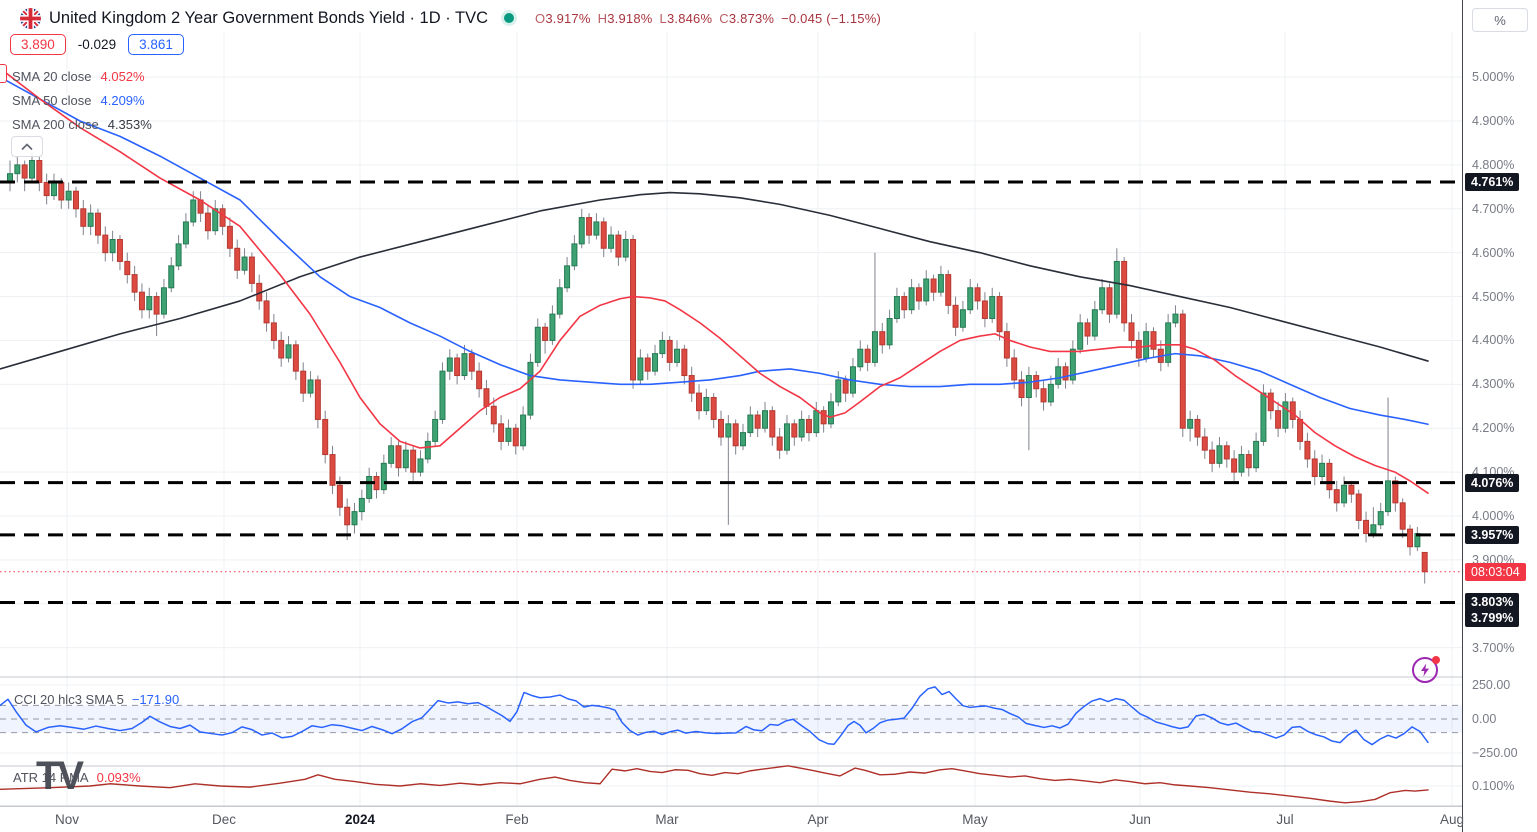  I want to click on ohlc-item: L, so click(663, 18).